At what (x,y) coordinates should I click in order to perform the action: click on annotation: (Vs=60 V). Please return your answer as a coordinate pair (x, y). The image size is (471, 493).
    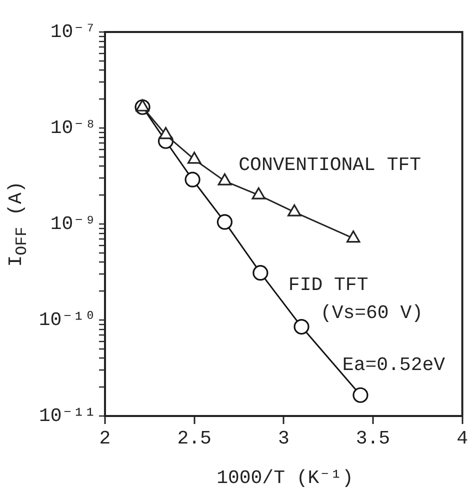
    Looking at the image, I should click on (372, 313).